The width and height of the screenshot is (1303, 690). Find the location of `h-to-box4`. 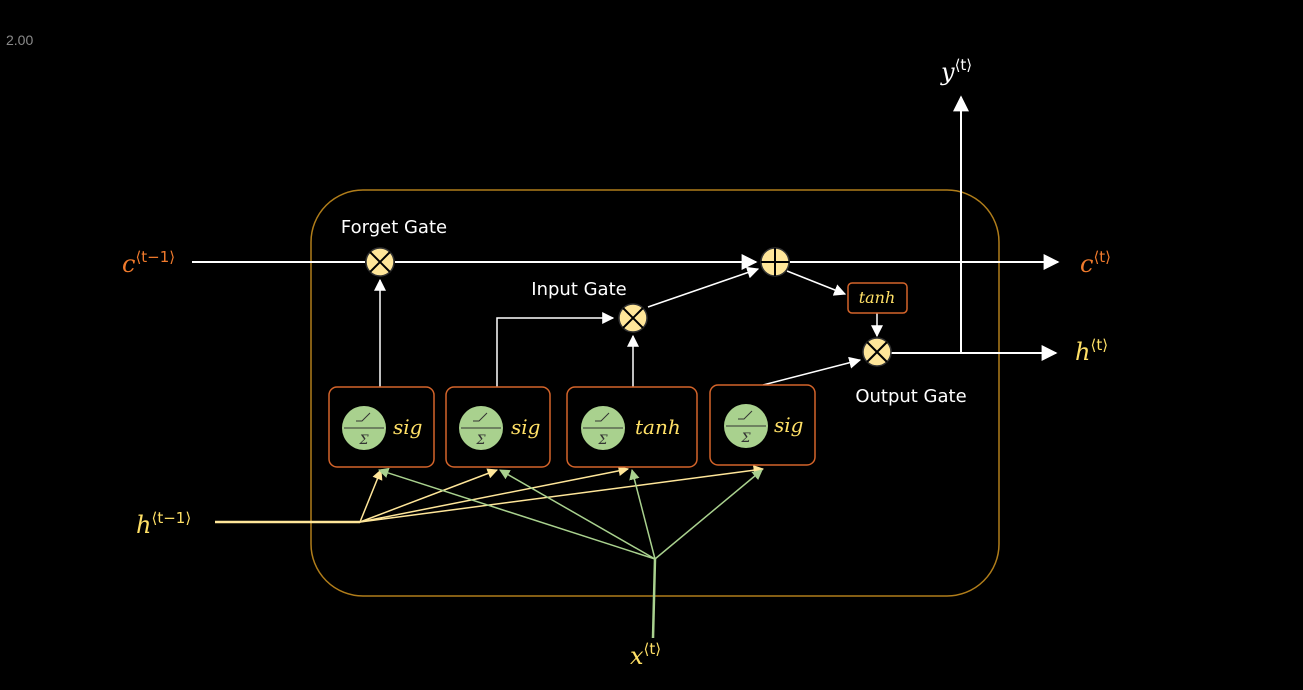

h-to-box4 is located at coordinates (562, 494).